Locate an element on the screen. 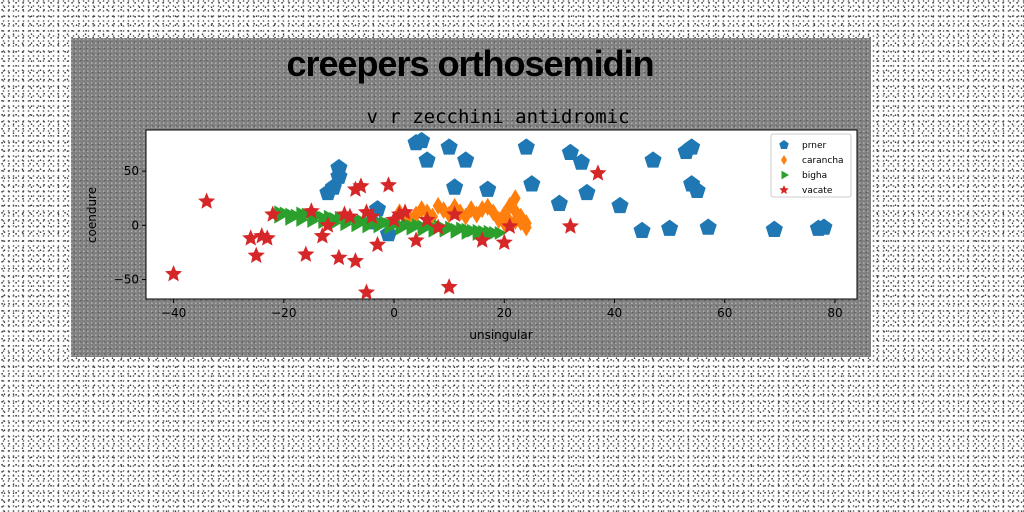  legend-label: prner is located at coordinates (814, 146).